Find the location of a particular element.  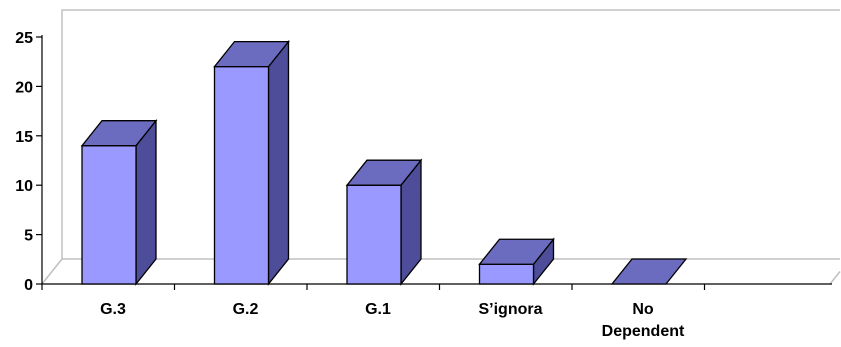

y-tick-label: 25 is located at coordinates (24, 38).